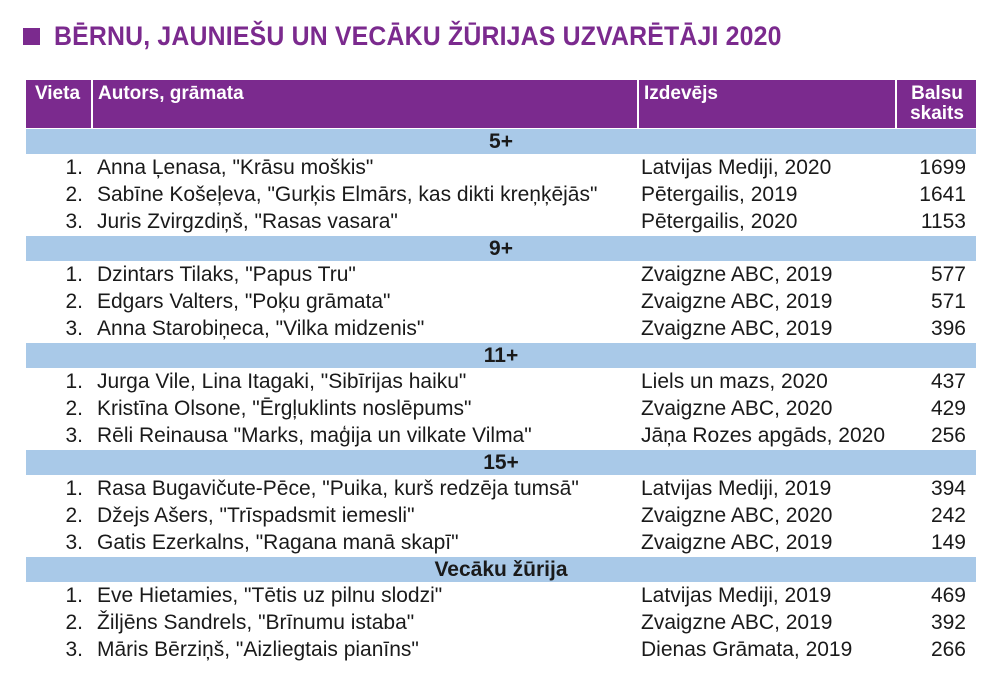 This screenshot has width=1000, height=699. Describe the element at coordinates (734, 381) in the screenshot. I see `cell-publisher: Liels un mazs, 2020` at that location.